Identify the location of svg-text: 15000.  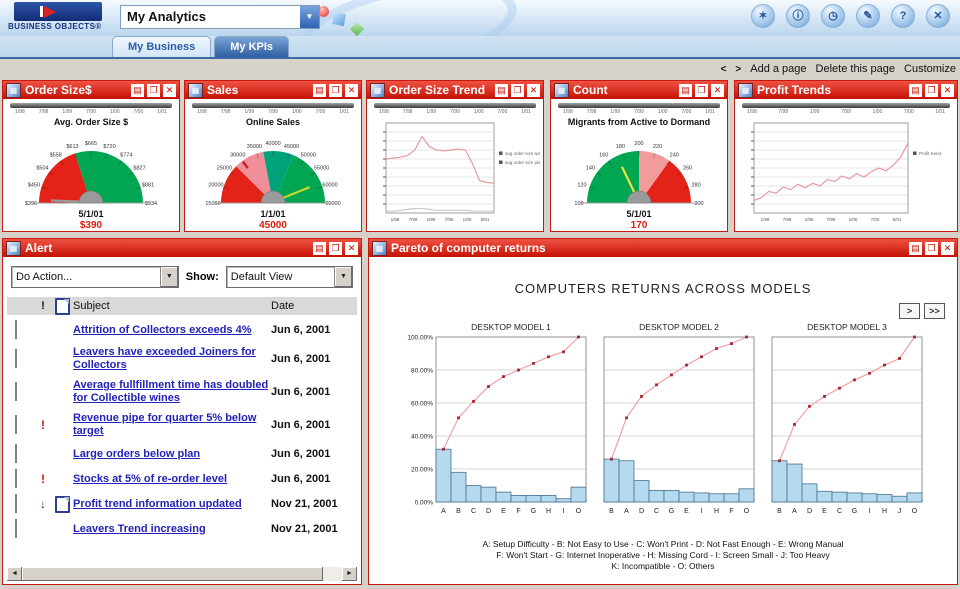
(212, 204).